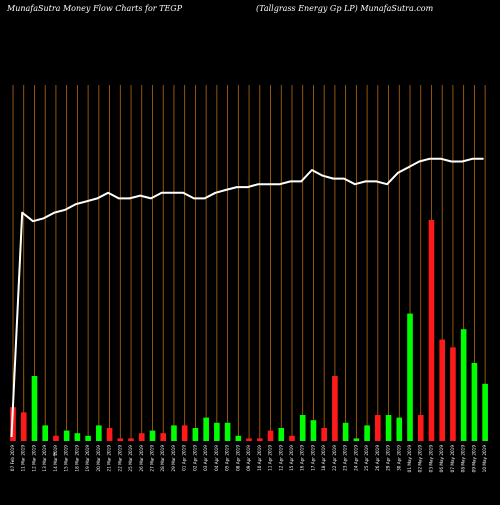 Image resolution: width=500 pixels, height=505 pixels. I want to click on x-tick-label: 22 Apr 2019, so click(334, 458).